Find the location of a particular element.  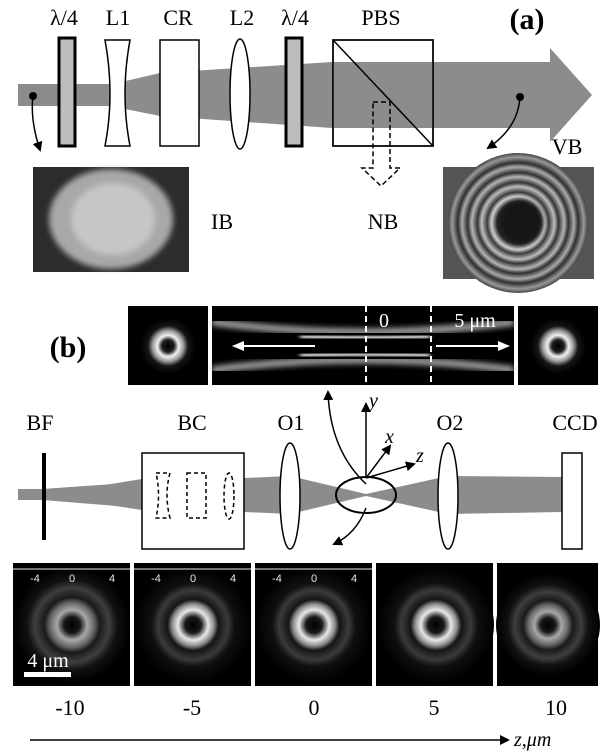

ruler-3-tick-mid: 0 is located at coordinates (314, 579).